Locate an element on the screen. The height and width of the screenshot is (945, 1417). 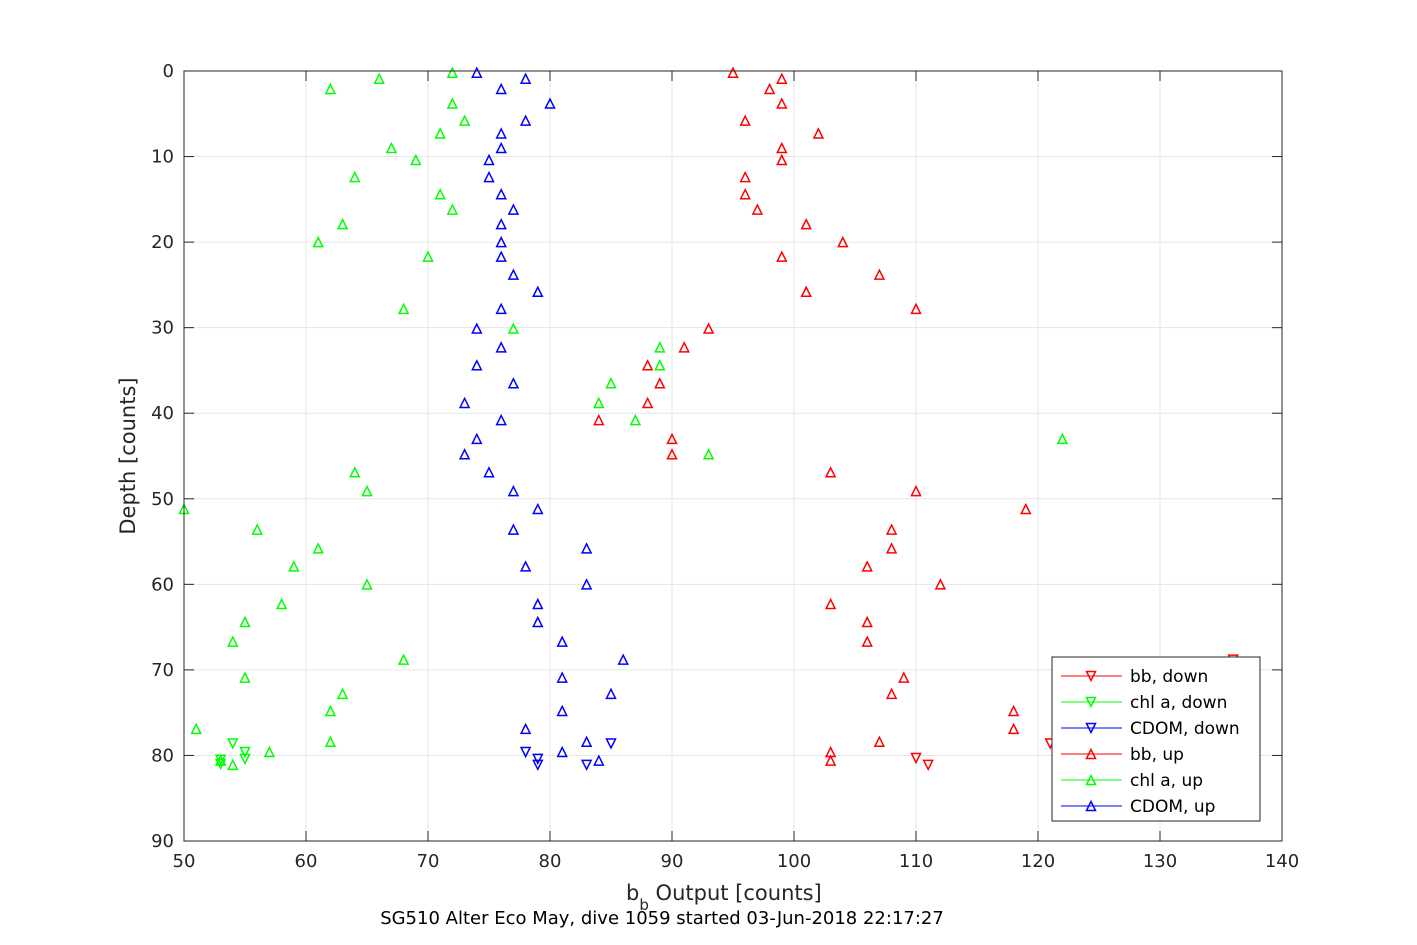
y-tick-label: 50 is located at coordinates (162, 499).